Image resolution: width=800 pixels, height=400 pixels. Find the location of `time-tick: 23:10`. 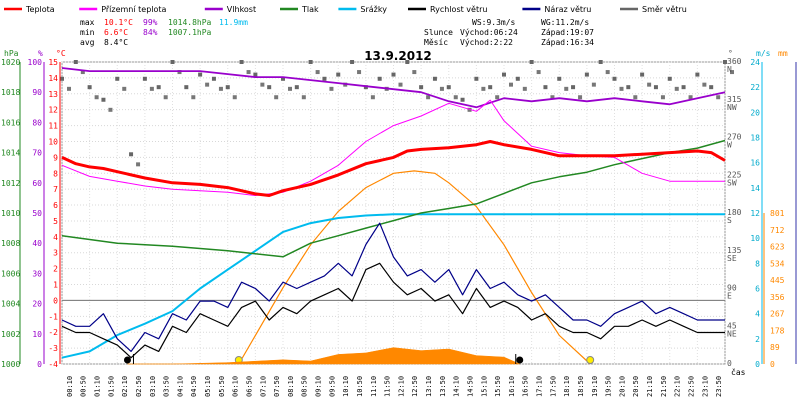

time-tick: 23:10 is located at coordinates (705, 386).